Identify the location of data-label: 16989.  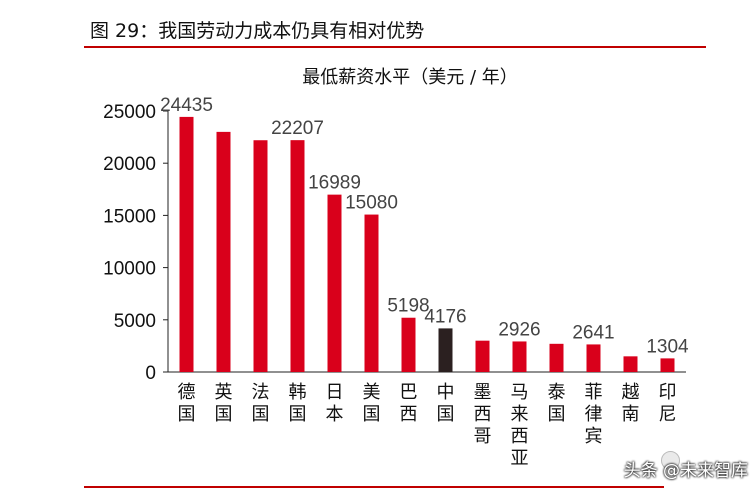
(334, 183).